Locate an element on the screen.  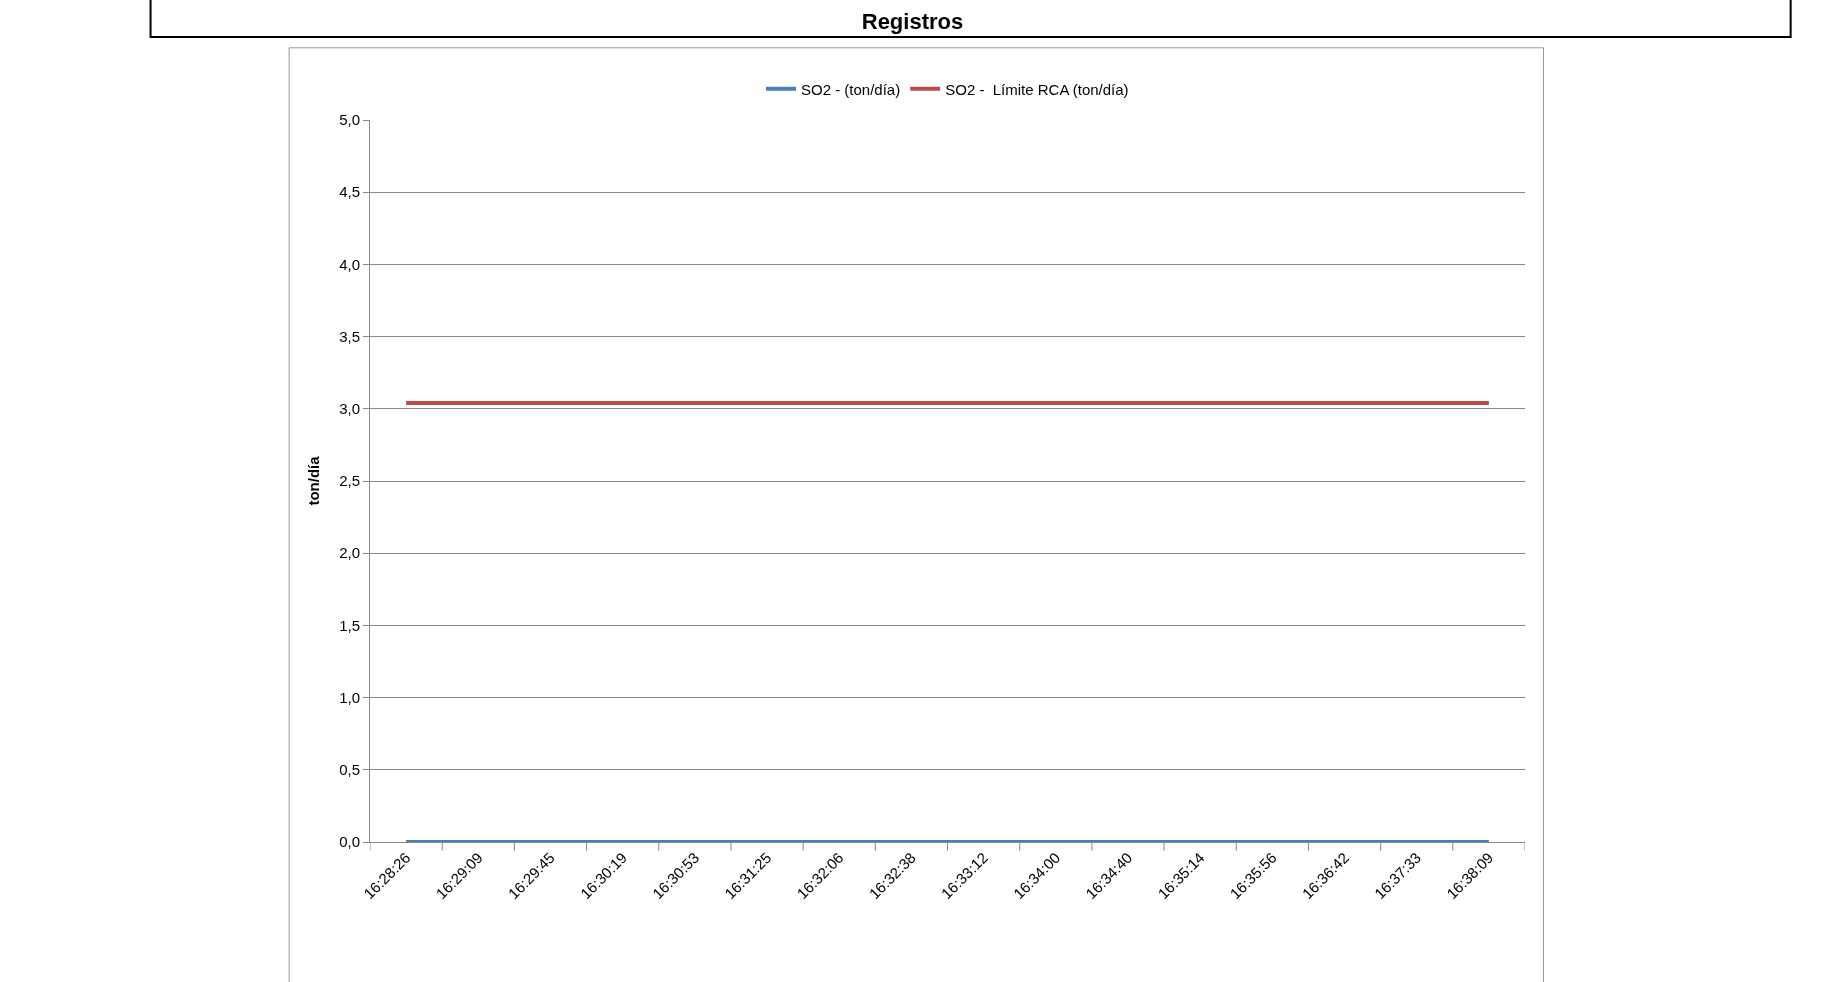
y-tick-label: 5,0 is located at coordinates (349, 120).